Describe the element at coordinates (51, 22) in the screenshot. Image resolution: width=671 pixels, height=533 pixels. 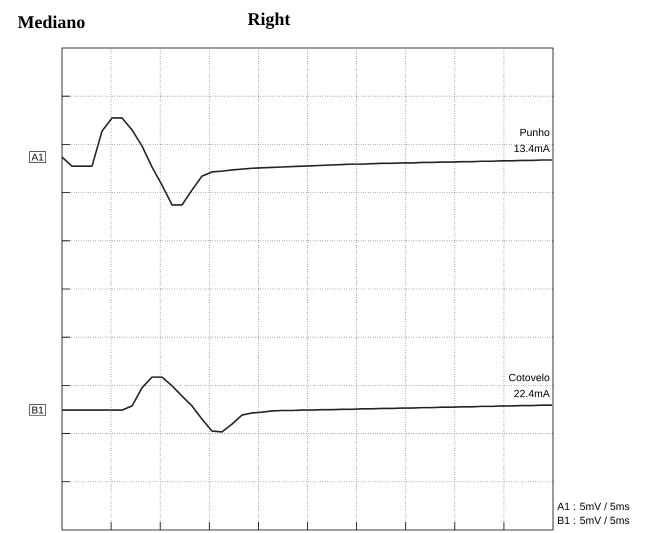
I see `chart-title: Mediano` at that location.